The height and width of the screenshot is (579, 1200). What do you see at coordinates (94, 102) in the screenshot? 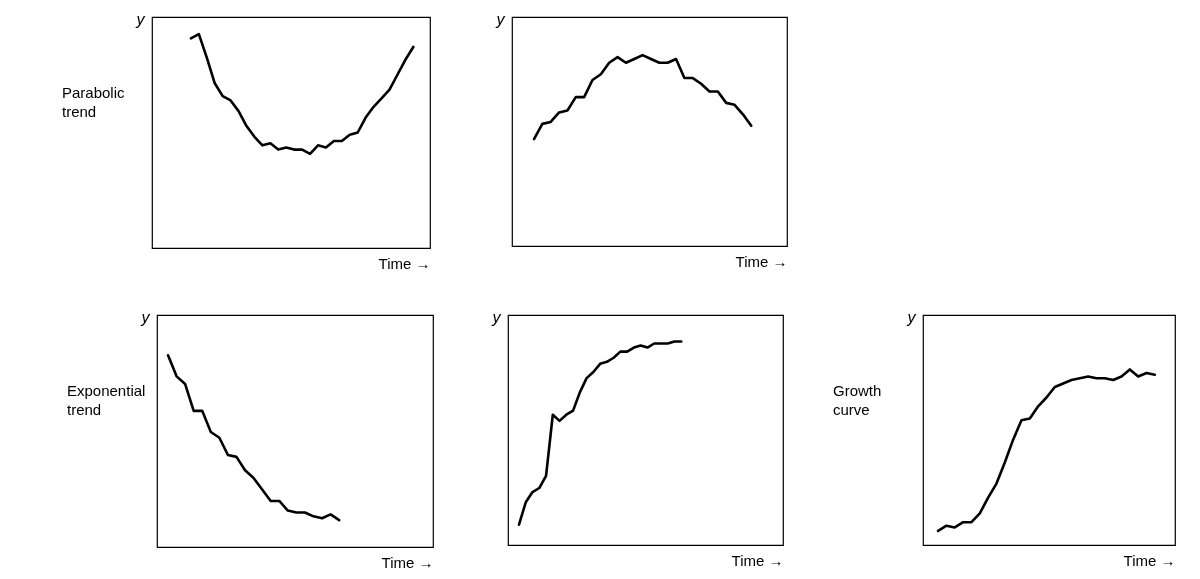
I see `text: Parabolic trend` at bounding box center [94, 102].